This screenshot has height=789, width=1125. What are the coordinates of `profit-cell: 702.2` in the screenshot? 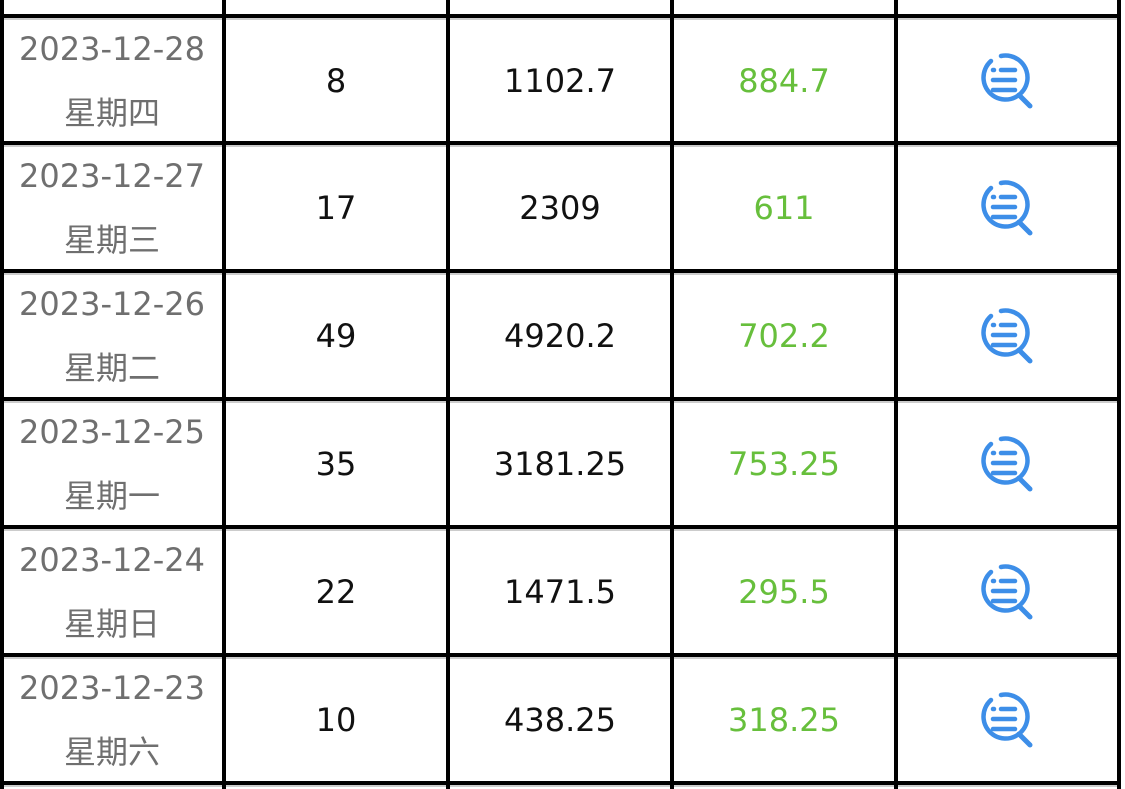 It's located at (784, 336).